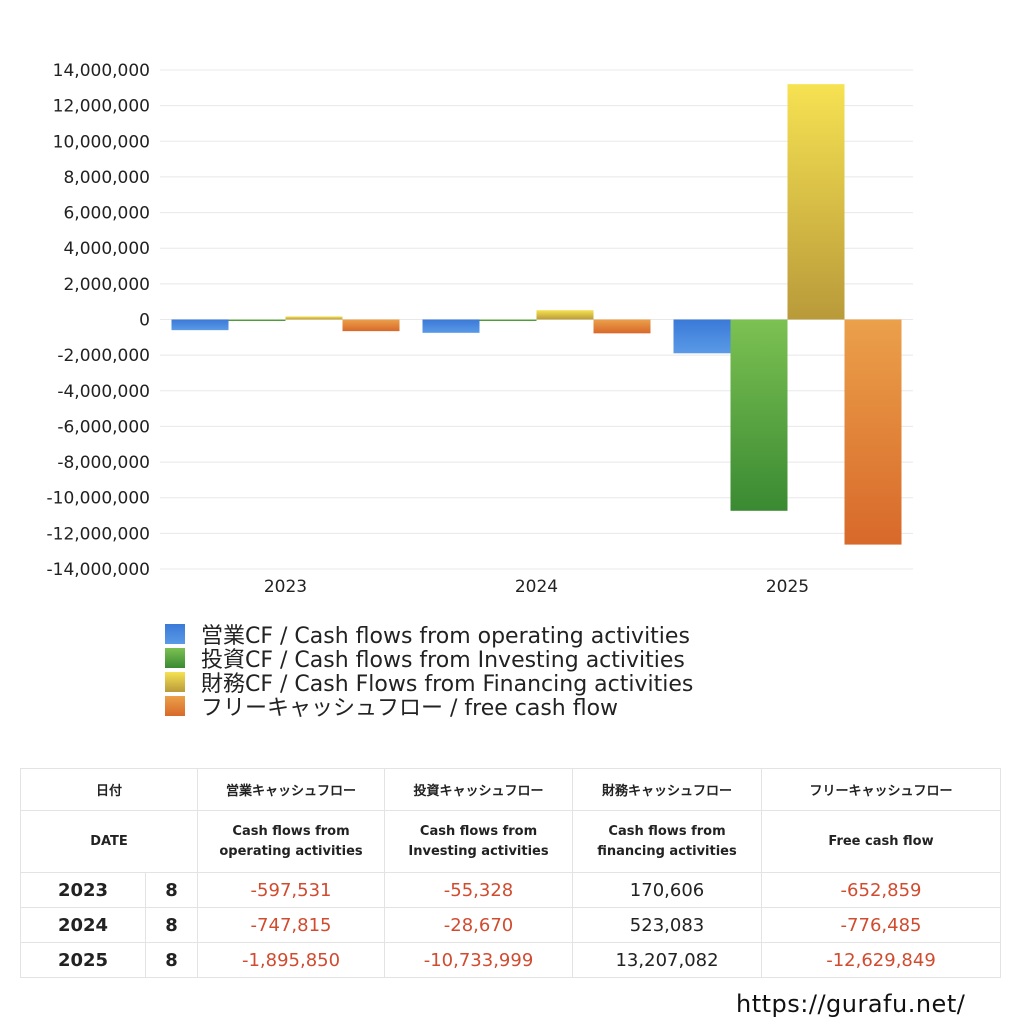 The width and height of the screenshot is (1024, 1024). Describe the element at coordinates (106, 178) in the screenshot. I see `y-tick-label: 8,000,000` at that location.